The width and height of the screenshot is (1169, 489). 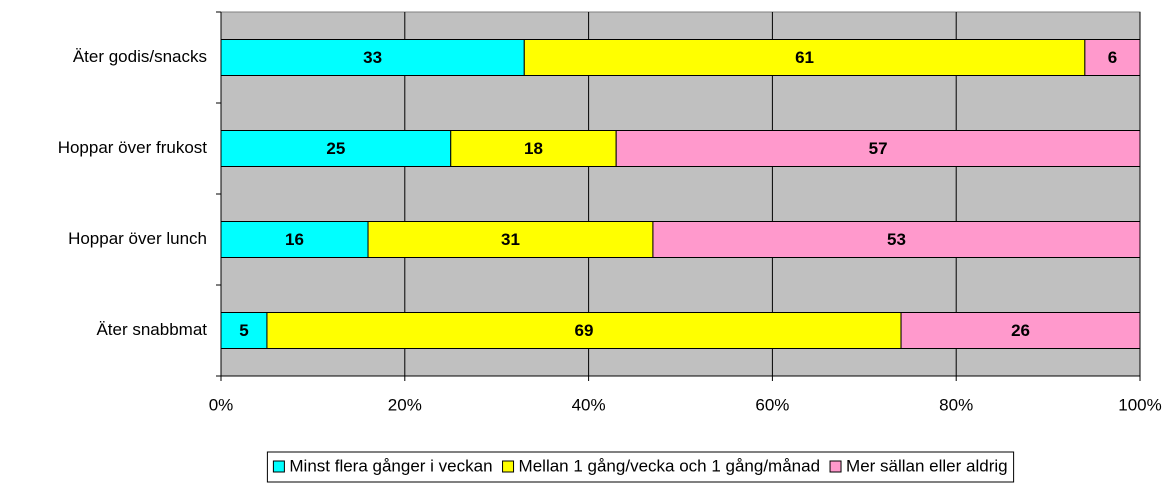 I want to click on y-tick-label: Hoppar över frukost, so click(x=133, y=147).